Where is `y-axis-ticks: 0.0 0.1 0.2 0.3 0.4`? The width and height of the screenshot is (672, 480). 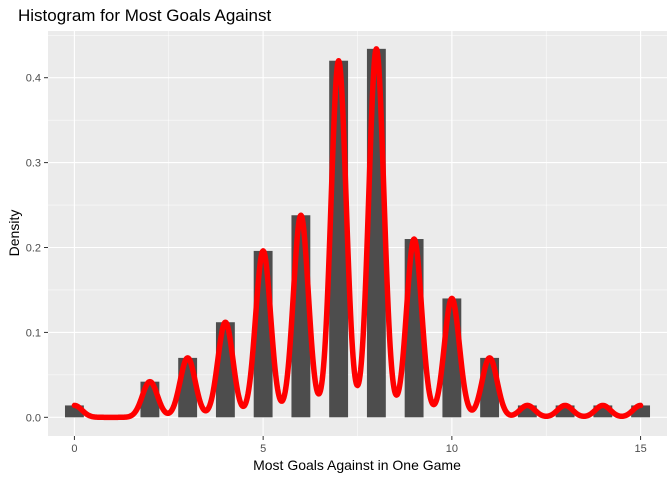 y-axis-ticks: 0.0 0.1 0.2 0.3 0.4 is located at coordinates (37, 248).